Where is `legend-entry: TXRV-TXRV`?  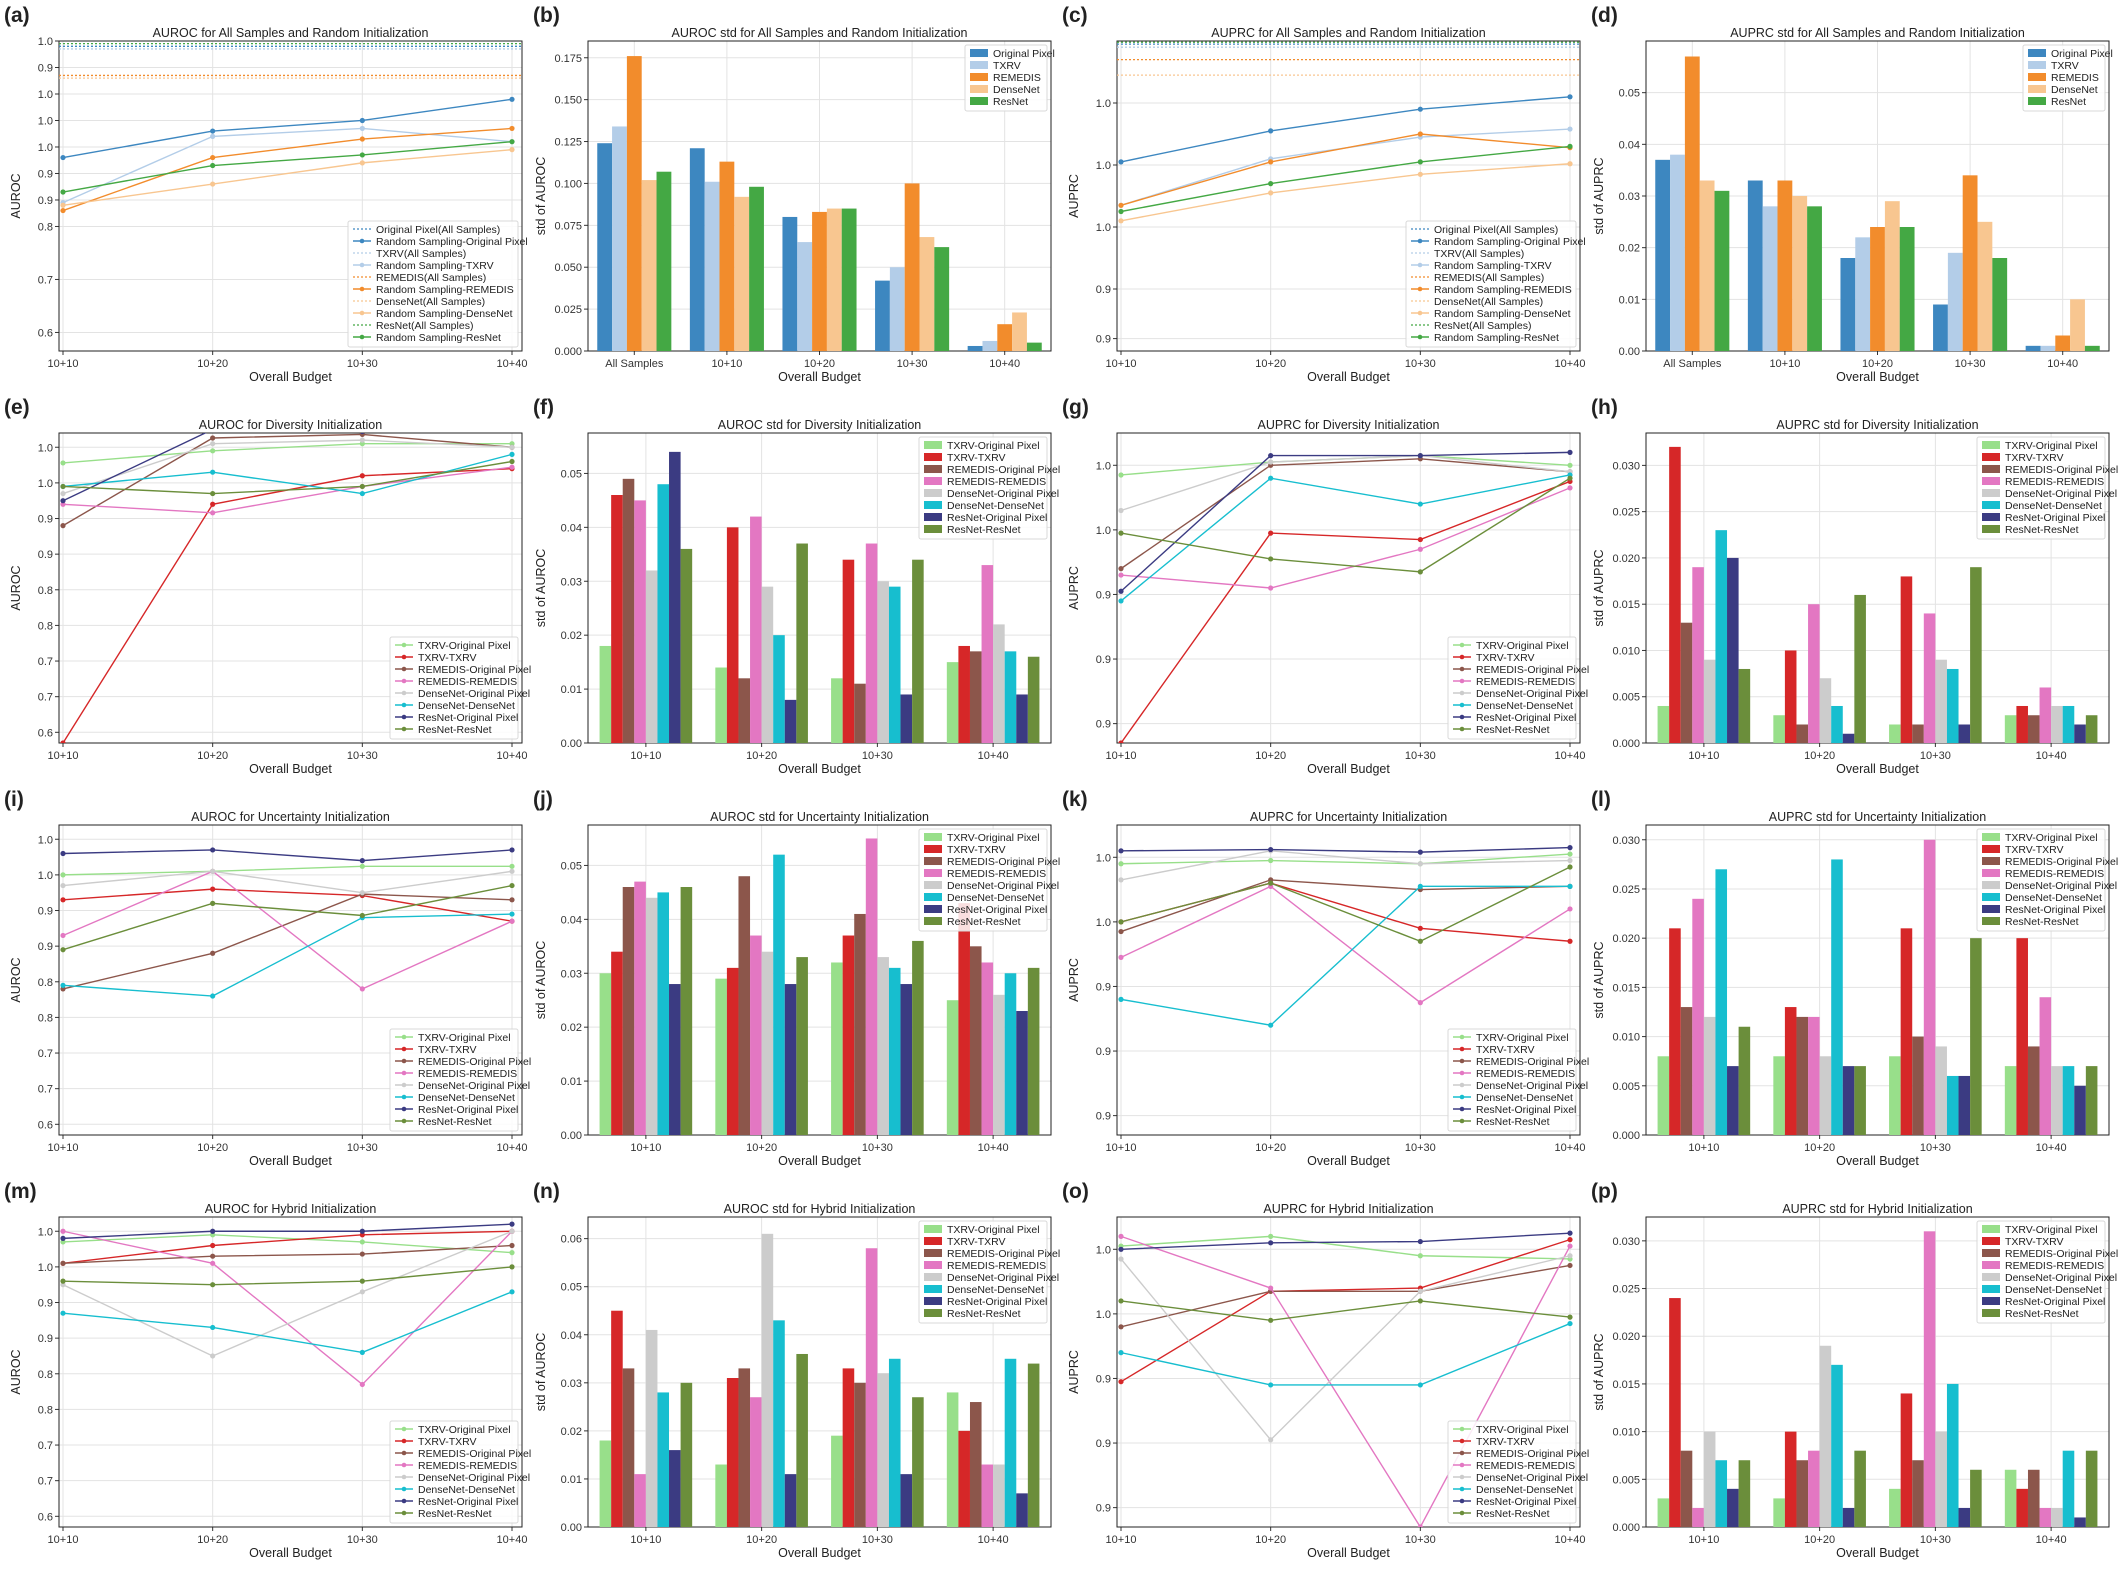
legend-entry: TXRV-TXRV is located at coordinates (447, 1050).